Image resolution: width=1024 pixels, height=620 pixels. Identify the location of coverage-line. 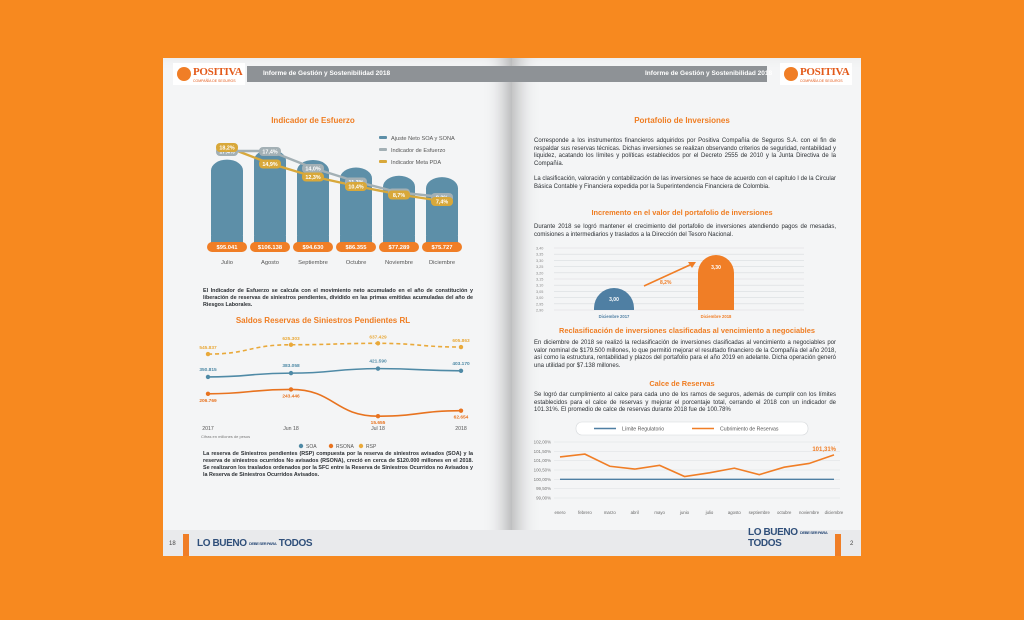
(697, 465).